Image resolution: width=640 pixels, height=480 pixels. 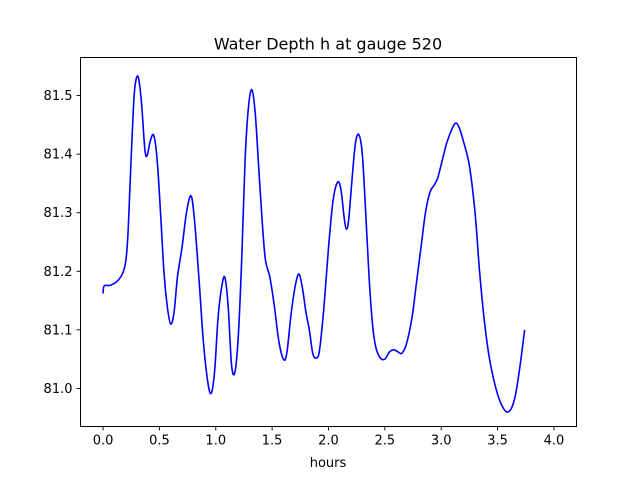 What do you see at coordinates (58, 272) in the screenshot?
I see `y-tick-label: 81.2` at bounding box center [58, 272].